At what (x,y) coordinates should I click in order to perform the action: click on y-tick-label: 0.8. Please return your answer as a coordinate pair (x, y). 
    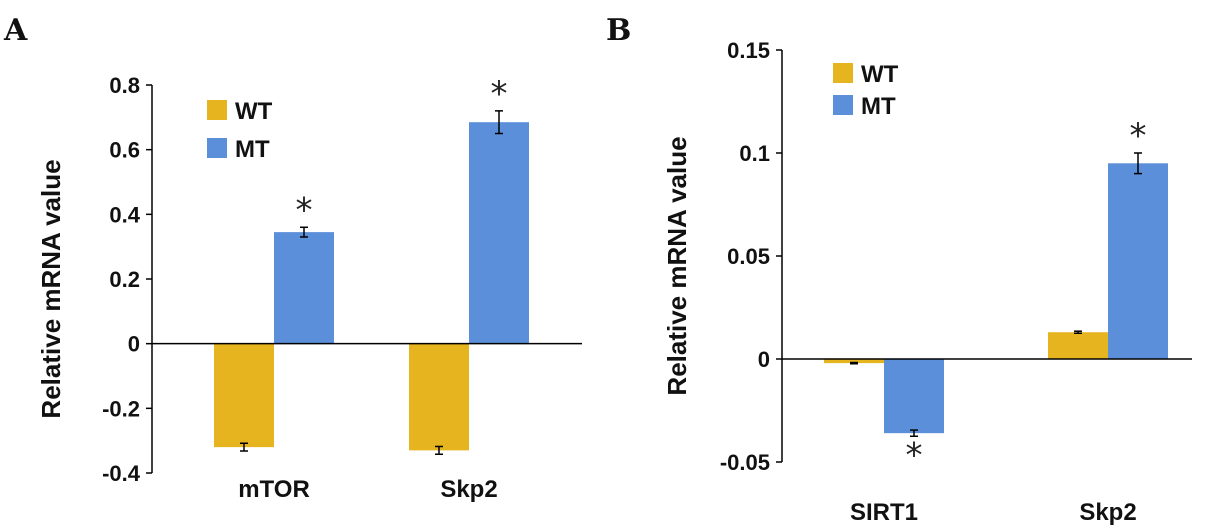
    Looking at the image, I should click on (124, 85).